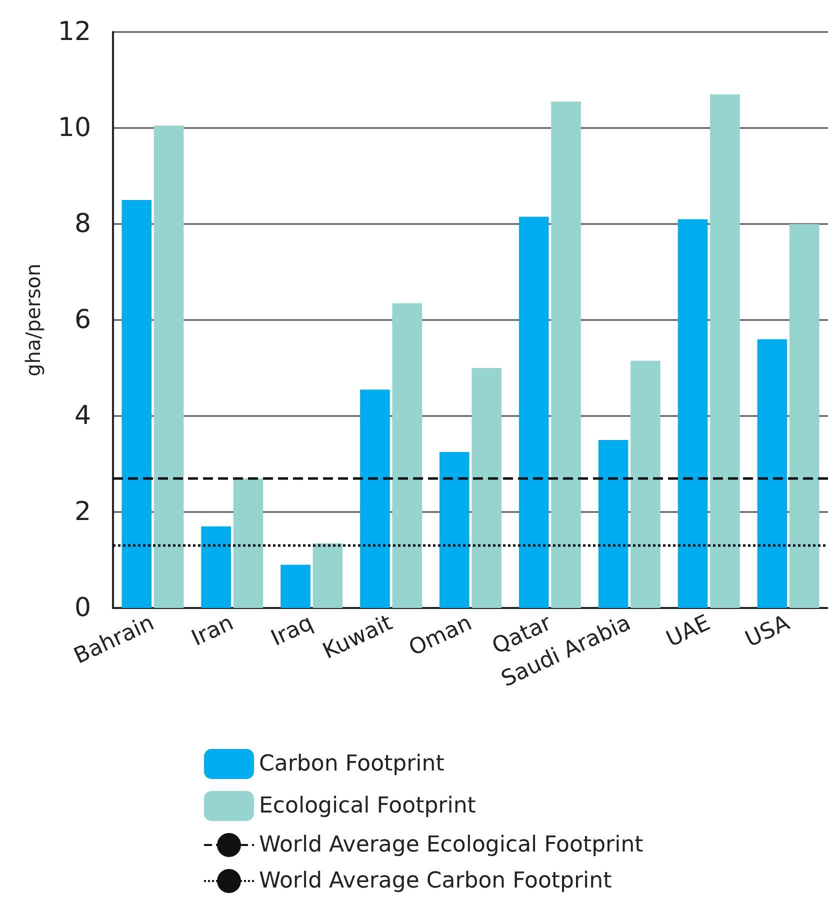 The image size is (836, 920). Describe the element at coordinates (74, 128) in the screenshot. I see `y-tick-label: 10` at that location.